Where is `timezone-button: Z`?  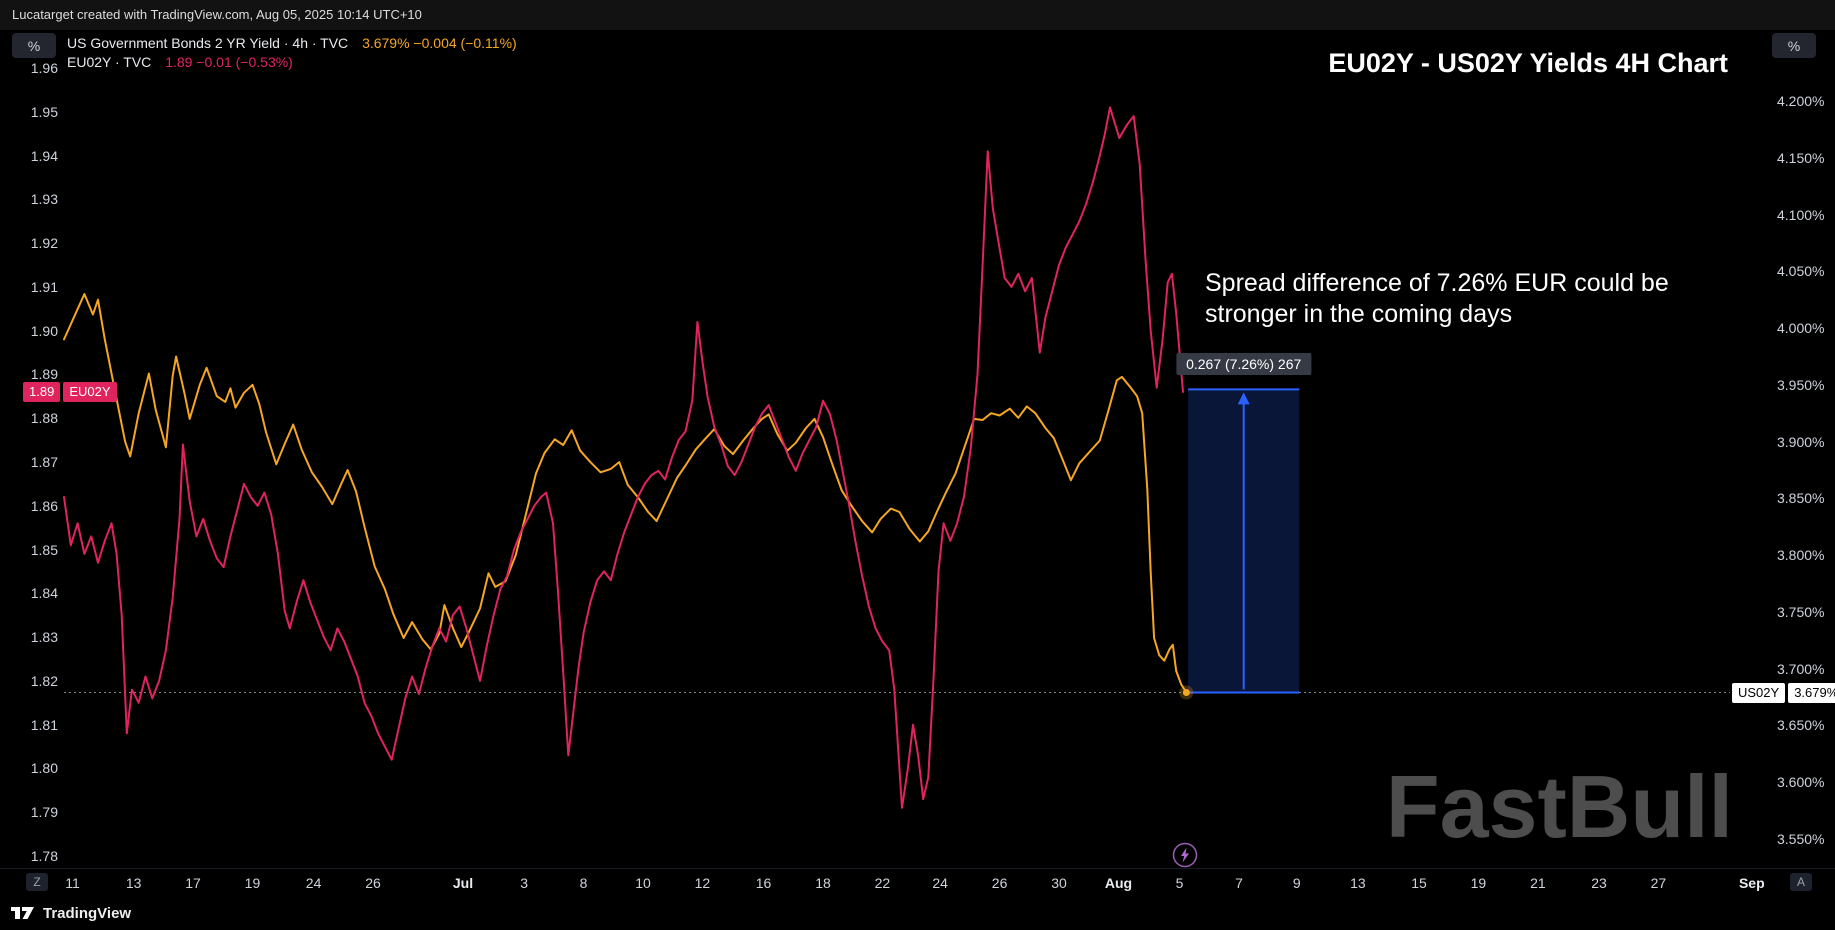 timezone-button: Z is located at coordinates (37, 882).